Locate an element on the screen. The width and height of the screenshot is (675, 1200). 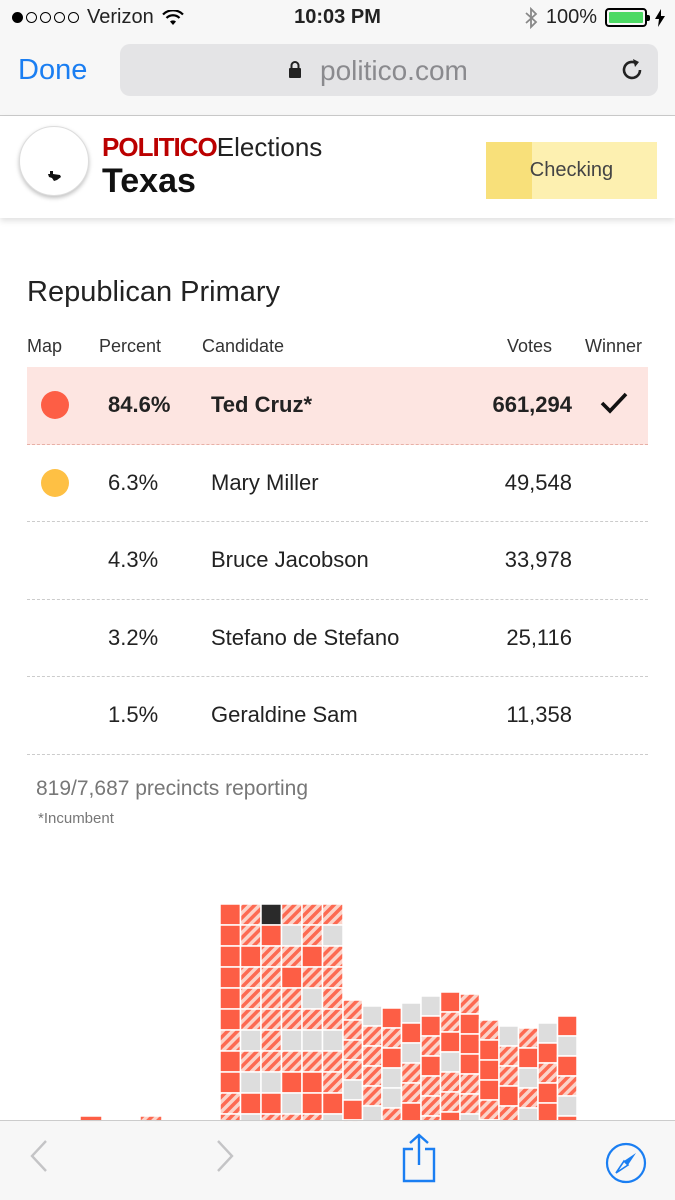
table-row: 1.5% Geraldine Sam 11,358 is located at coordinates (337, 716).